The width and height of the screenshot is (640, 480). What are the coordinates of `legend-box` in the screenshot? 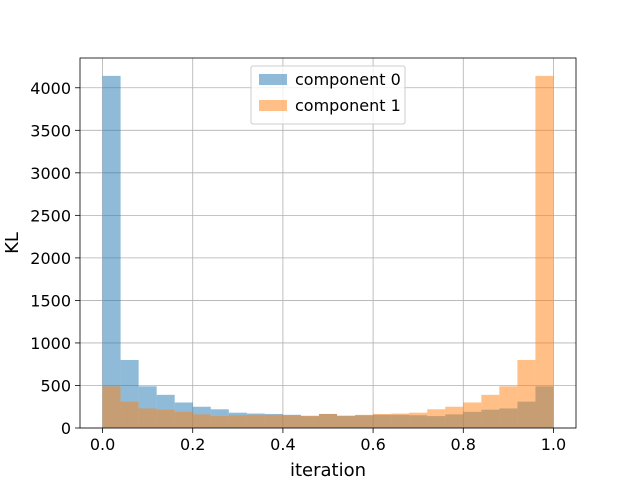 It's located at (328, 95).